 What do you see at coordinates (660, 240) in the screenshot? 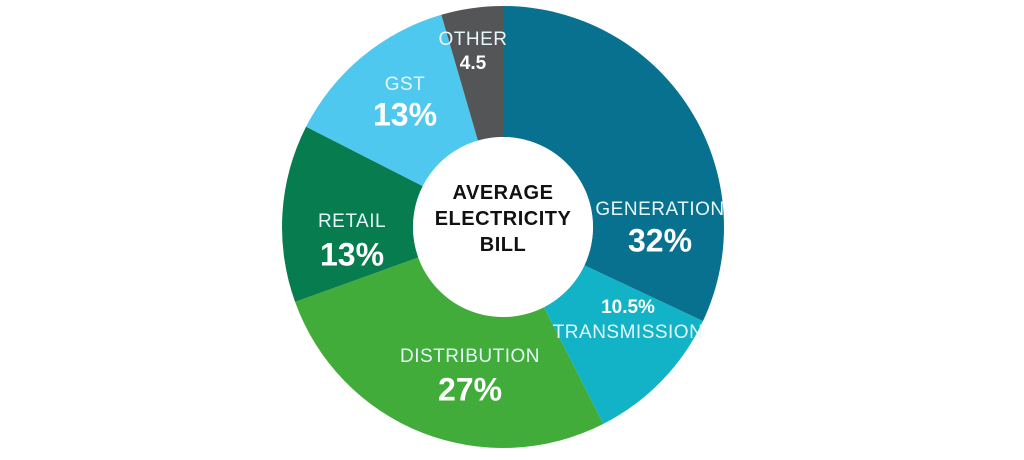
I see `value-label: 32%` at bounding box center [660, 240].